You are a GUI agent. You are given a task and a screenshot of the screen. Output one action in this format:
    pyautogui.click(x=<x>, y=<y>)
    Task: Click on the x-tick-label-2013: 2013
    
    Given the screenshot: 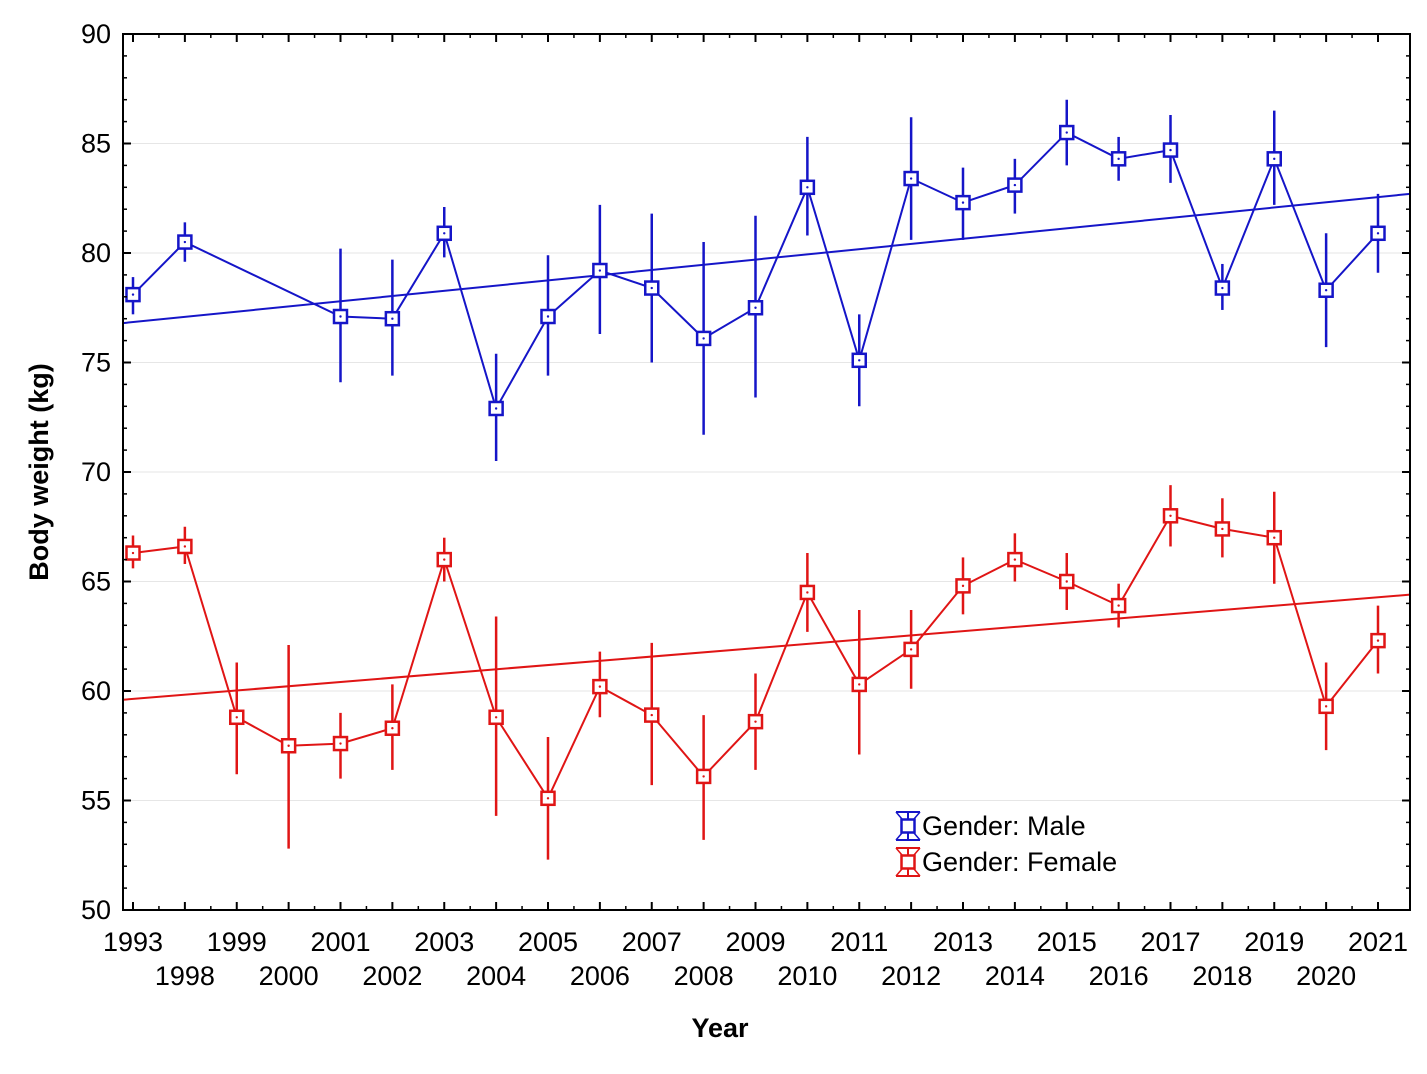 What is the action you would take?
    pyautogui.click(x=963, y=942)
    